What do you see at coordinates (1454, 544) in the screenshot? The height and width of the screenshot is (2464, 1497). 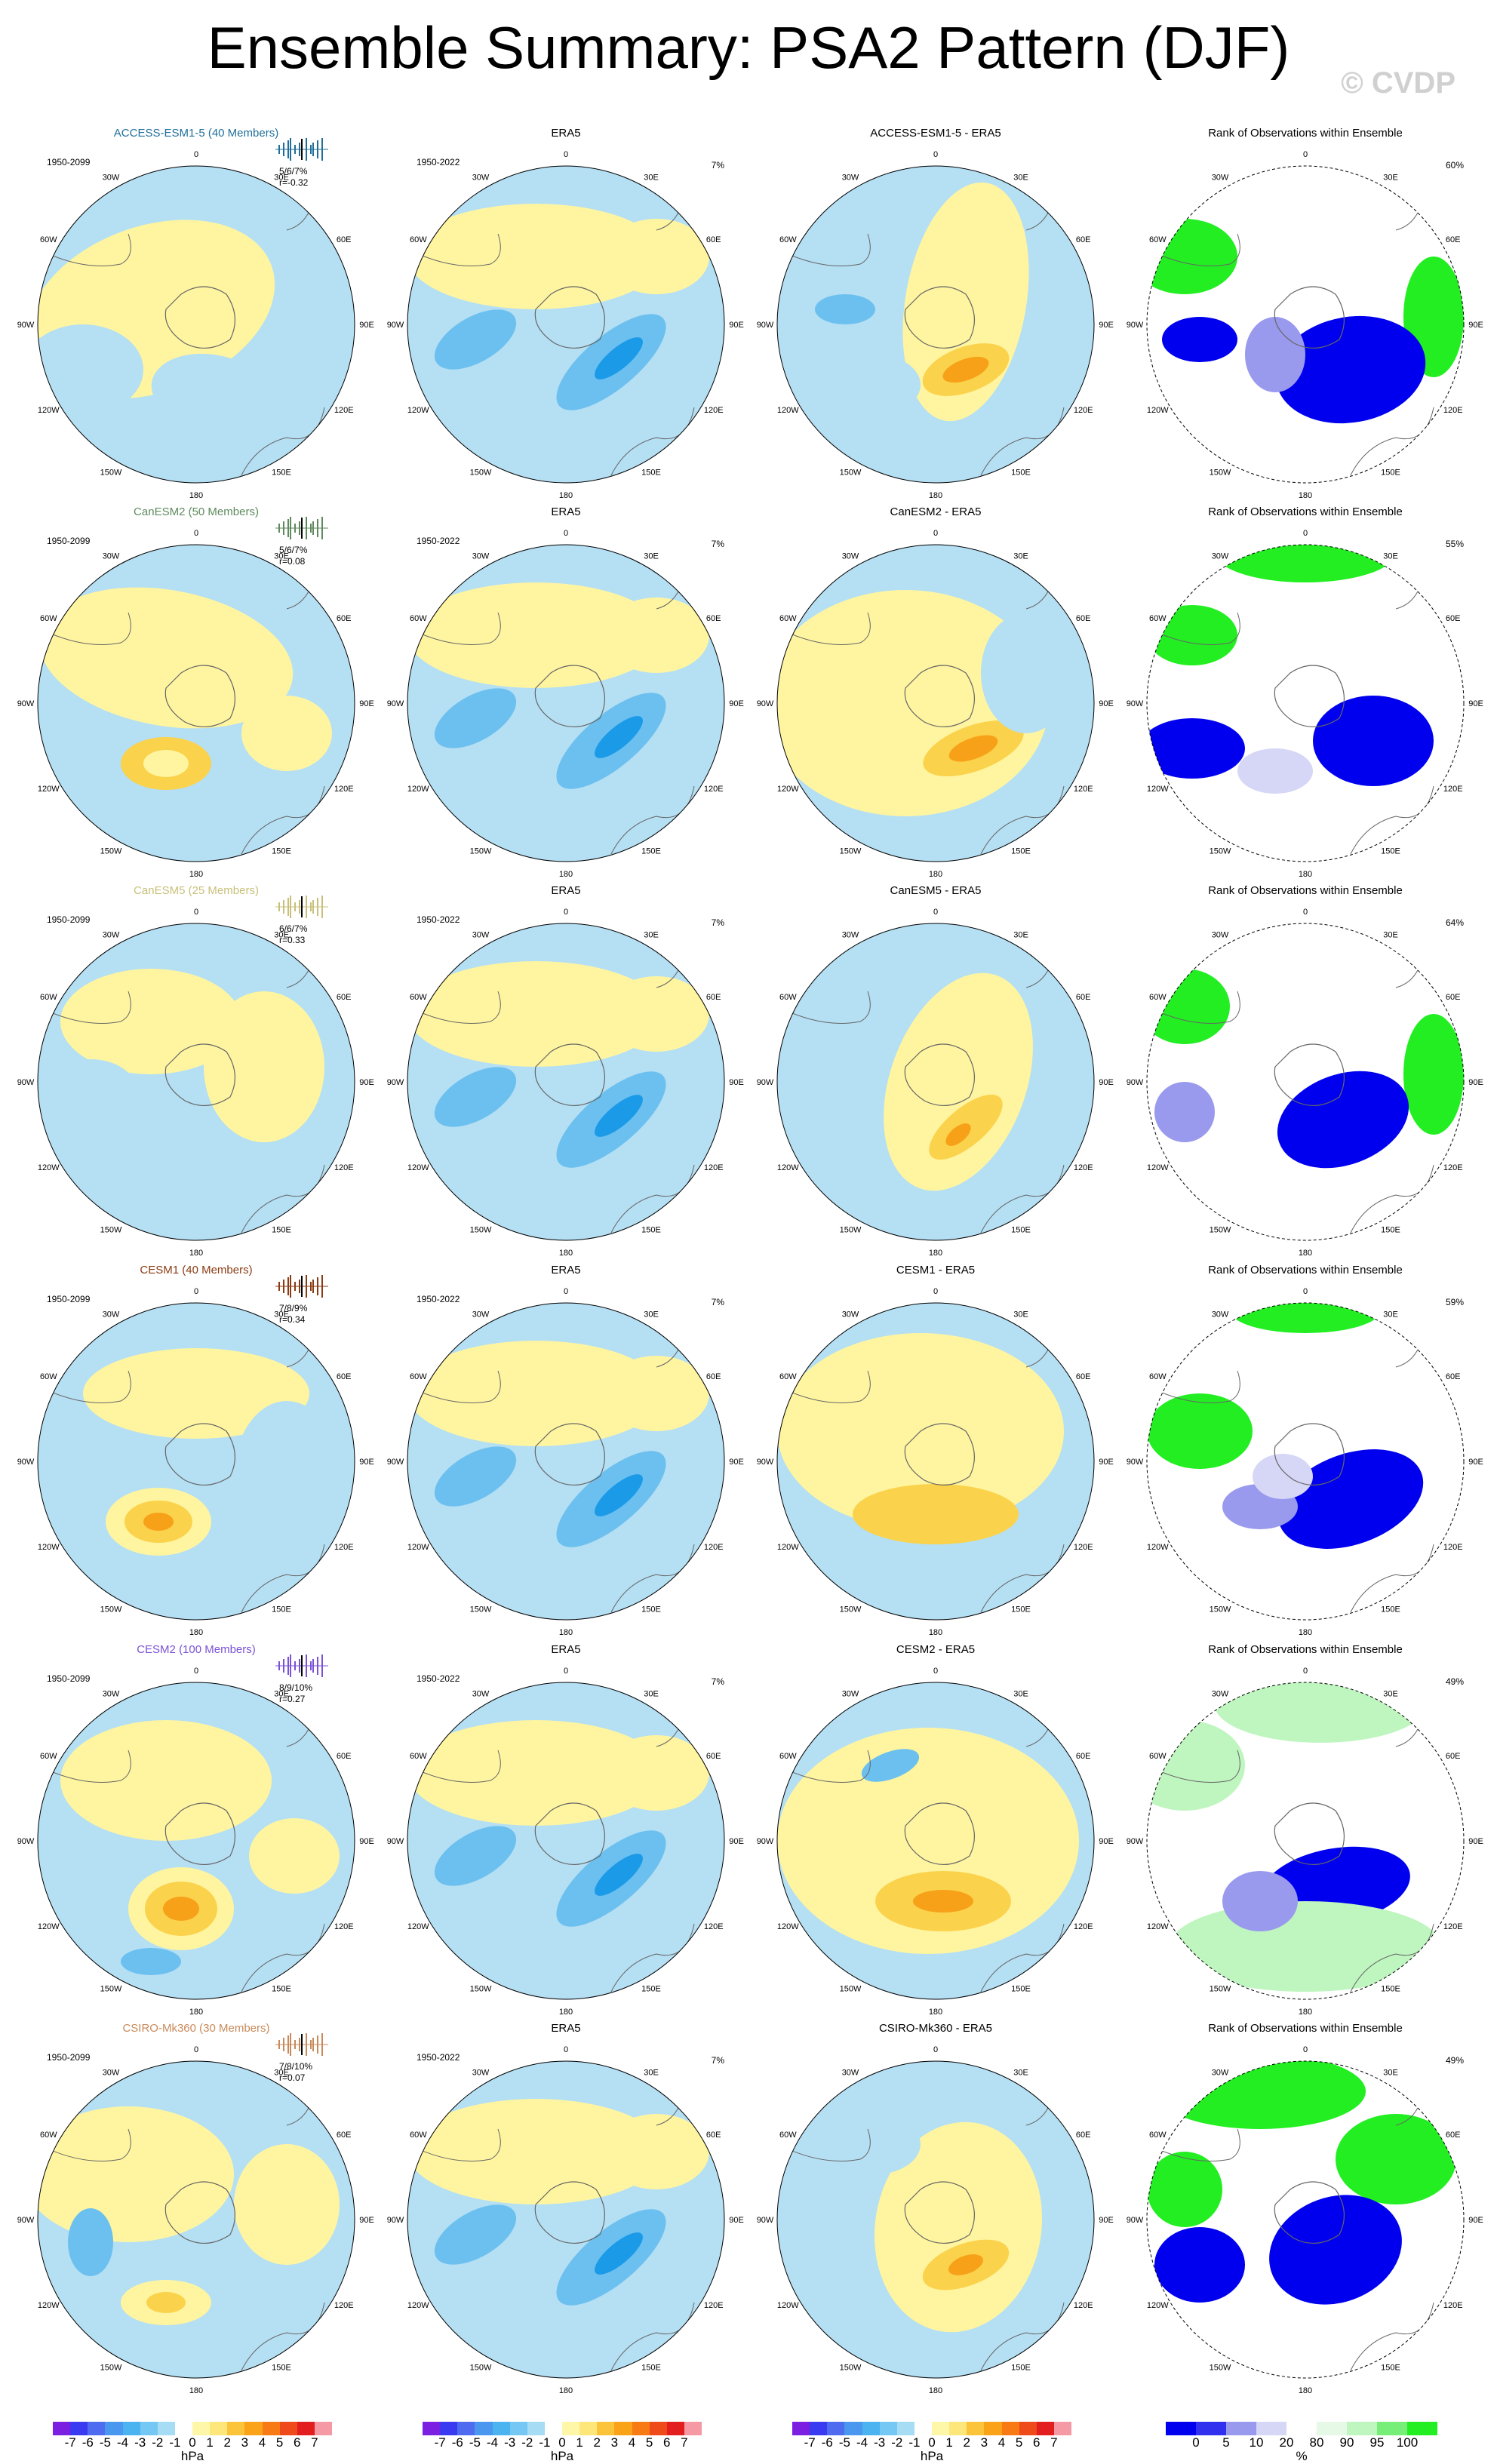 I see `rank-area-label: 55%` at bounding box center [1454, 544].